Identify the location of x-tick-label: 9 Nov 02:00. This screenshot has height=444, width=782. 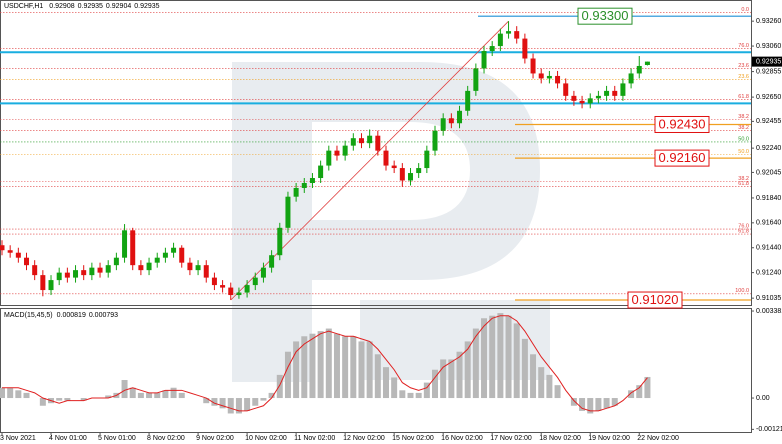
(215, 438).